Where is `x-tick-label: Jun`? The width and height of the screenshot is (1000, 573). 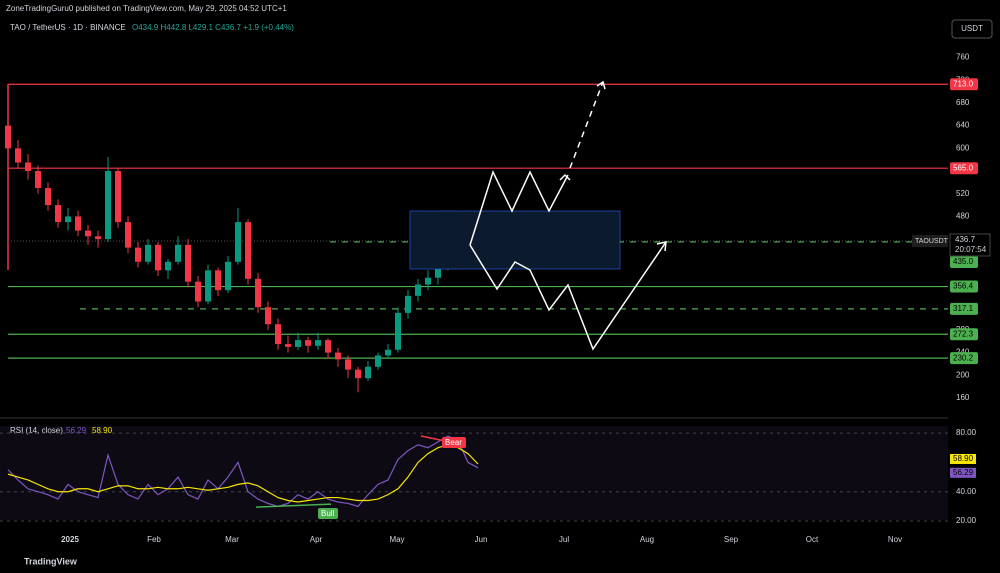
x-tick-label: Jun is located at coordinates (481, 539).